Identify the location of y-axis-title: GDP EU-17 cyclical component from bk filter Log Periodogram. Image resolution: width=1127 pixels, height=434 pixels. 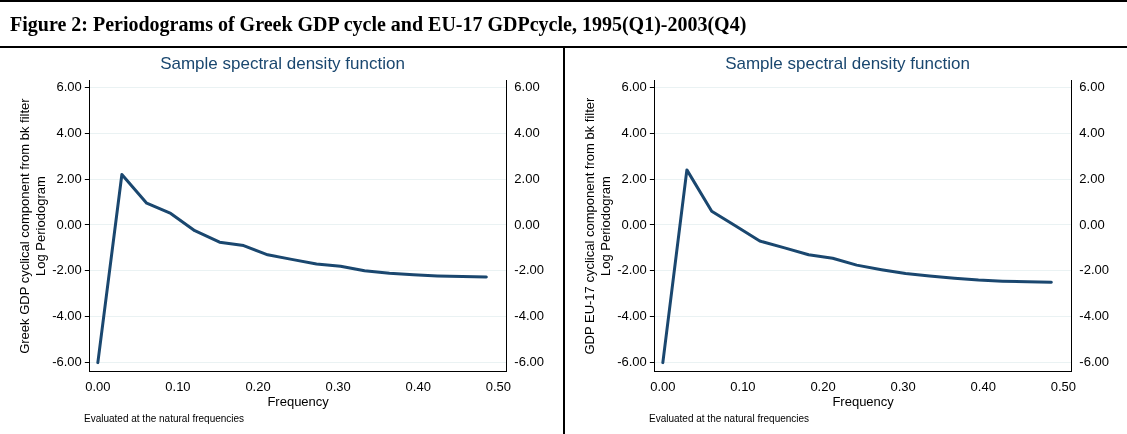
(597, 225).